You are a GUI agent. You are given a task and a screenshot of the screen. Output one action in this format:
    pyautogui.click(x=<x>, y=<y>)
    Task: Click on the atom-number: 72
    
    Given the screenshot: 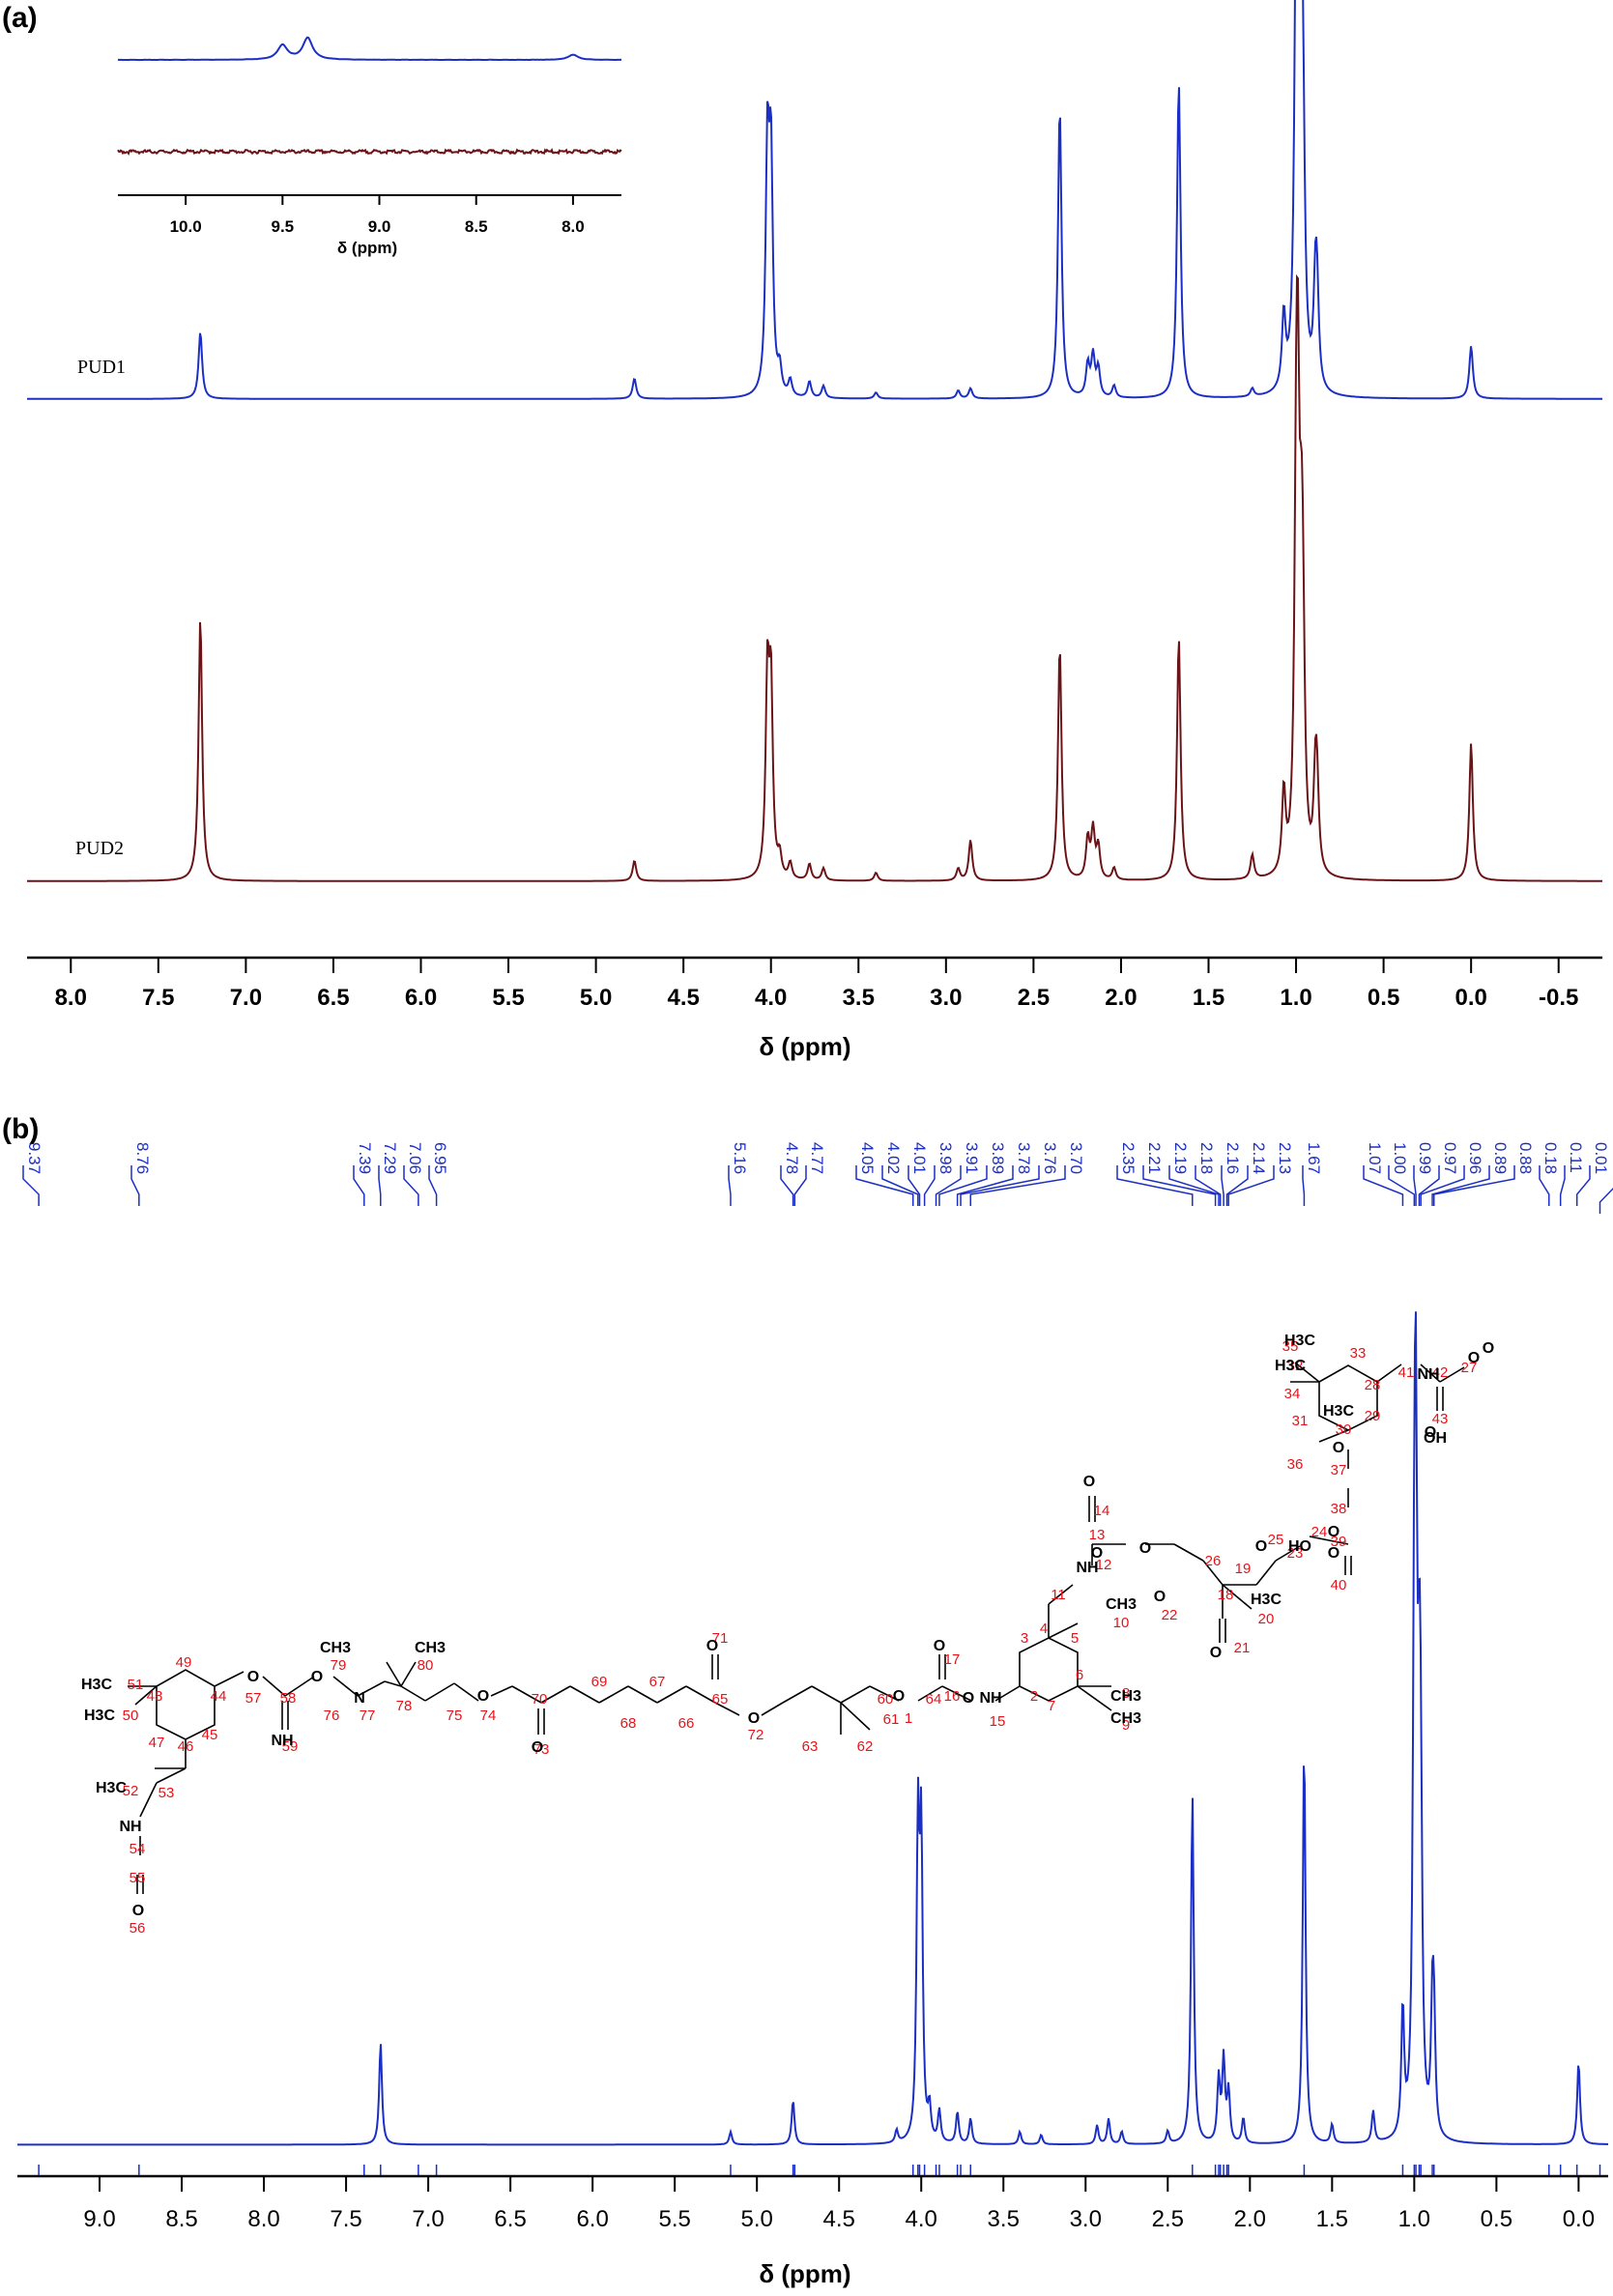 What is the action you would take?
    pyautogui.click(x=756, y=1735)
    